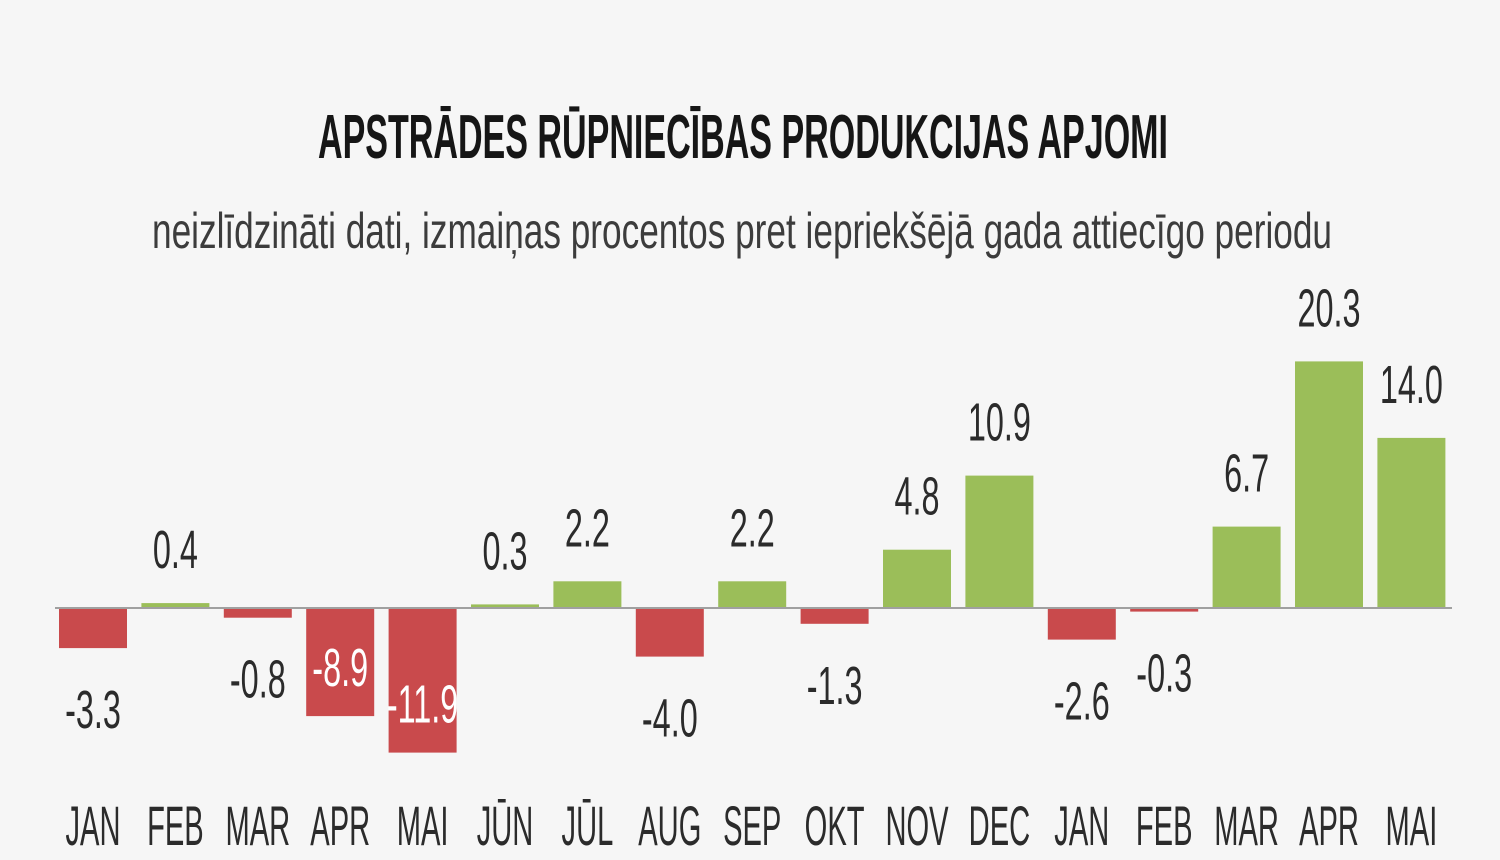 Image resolution: width=1500 pixels, height=860 pixels. Describe the element at coordinates (999, 422) in the screenshot. I see `value-label: 10.9` at that location.